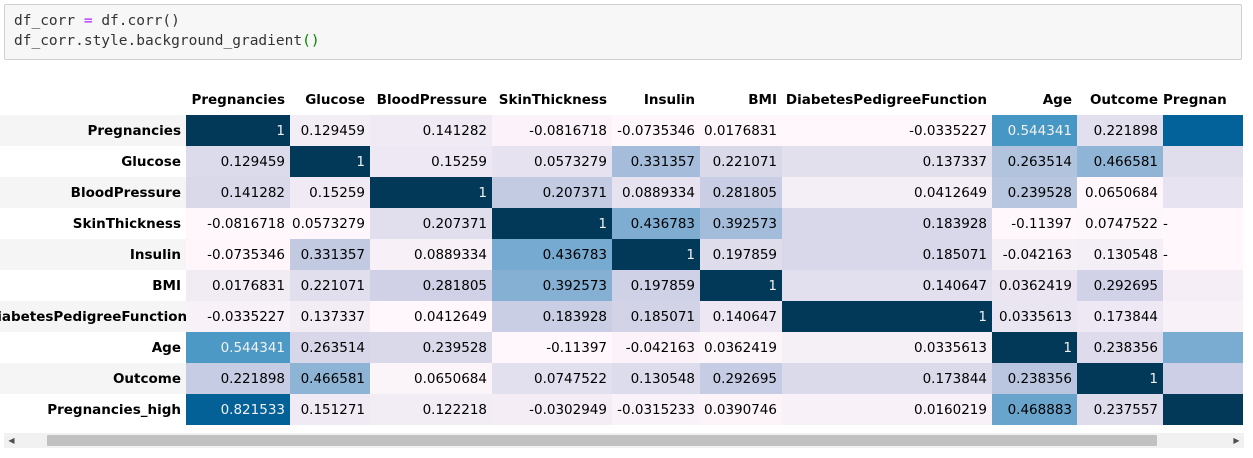  I want to click on table-cell: 0.263514, so click(1034, 161).